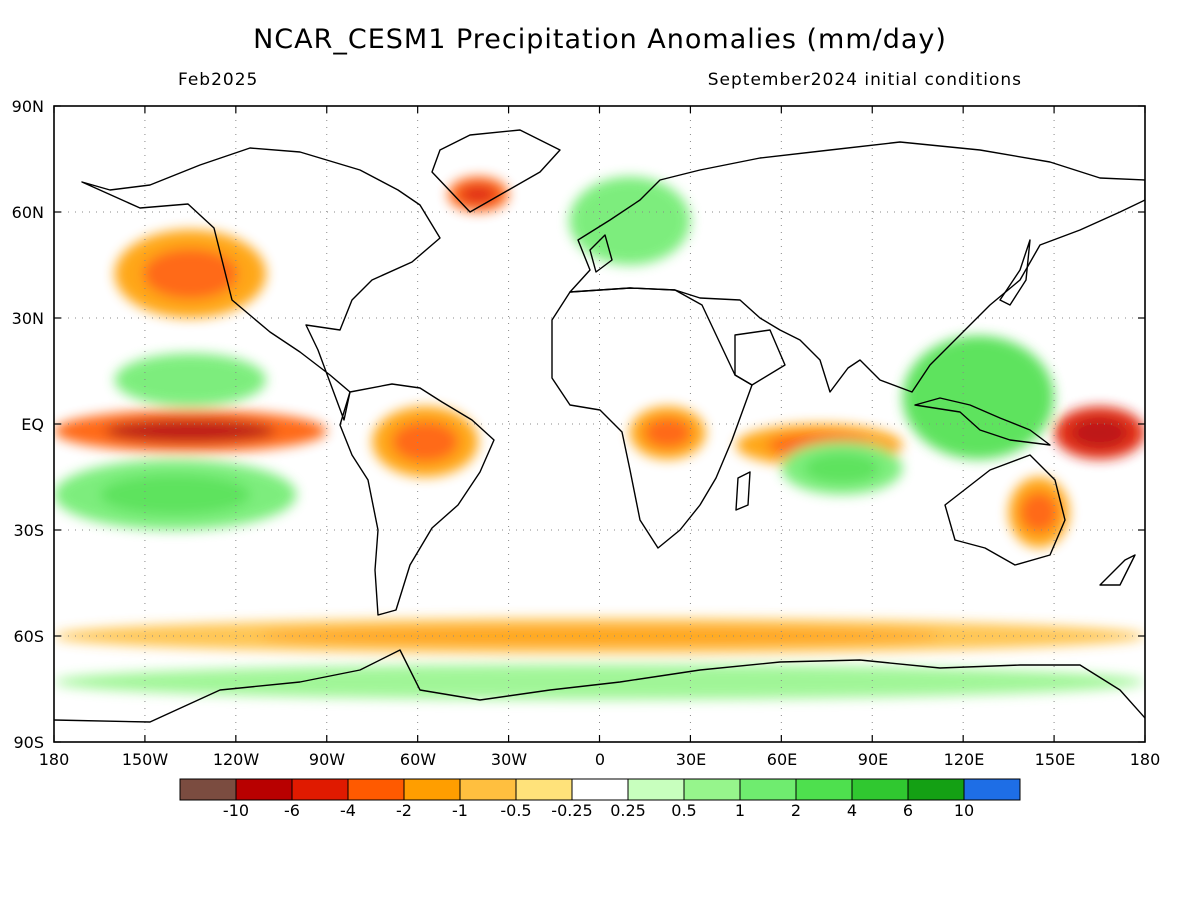 The width and height of the screenshot is (1200, 900). I want to click on lon-label: 150W, so click(145, 759).